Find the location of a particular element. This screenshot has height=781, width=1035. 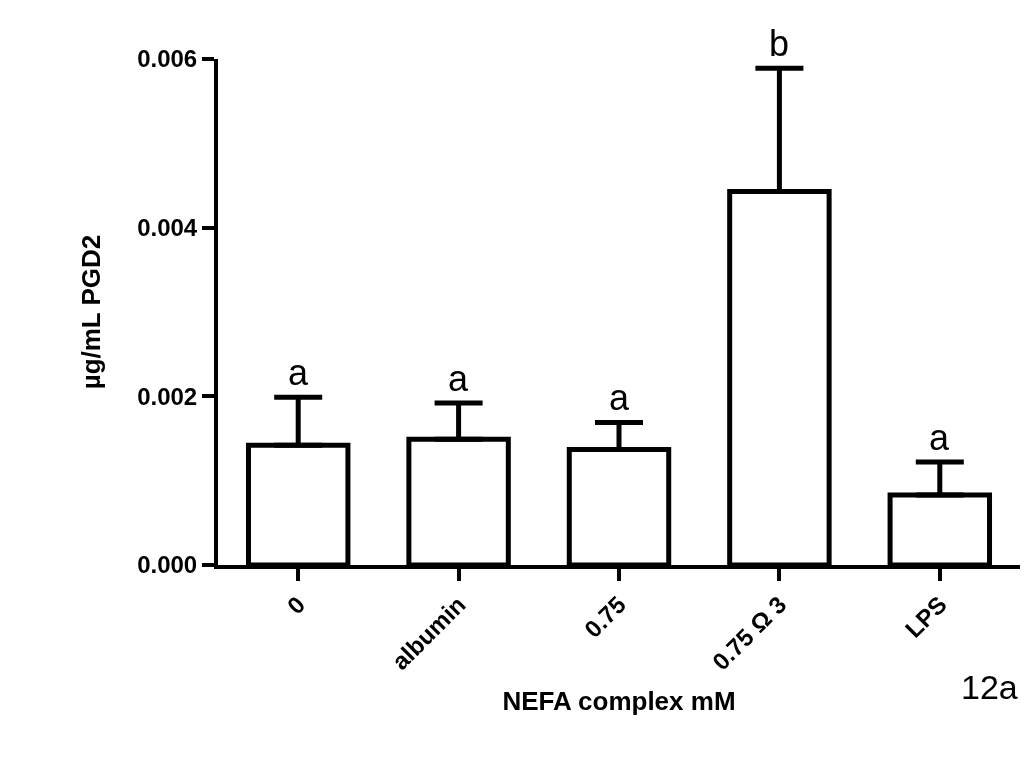

x-tick-label: 0 is located at coordinates (296, 605).